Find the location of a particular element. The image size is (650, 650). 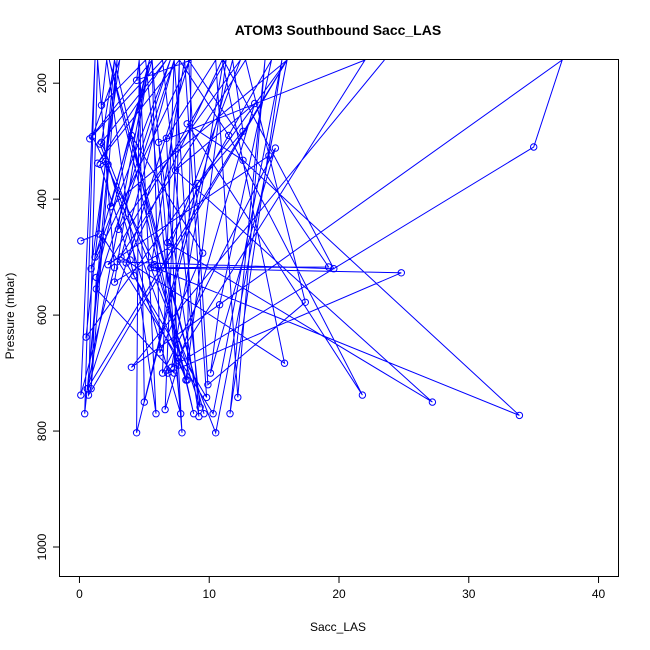

y-axis: 200 400 600 800 1000 is located at coordinates (47, 316).